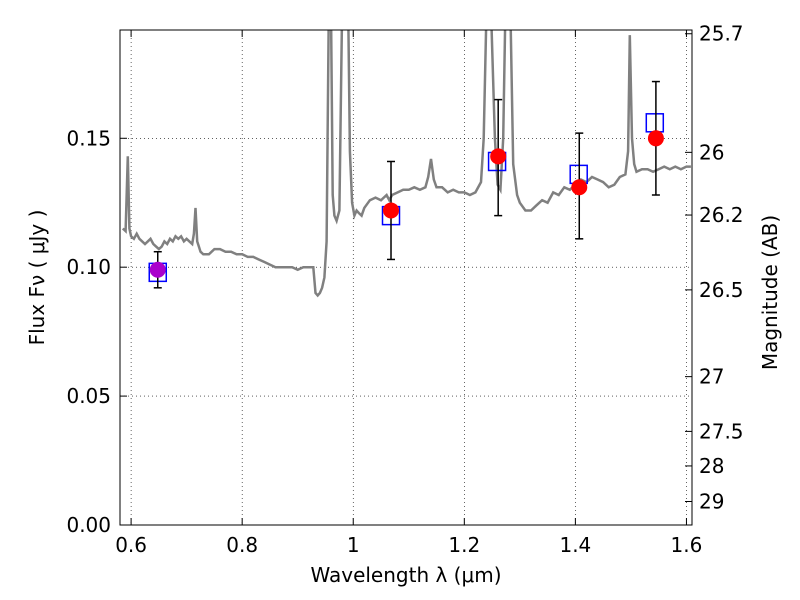  What do you see at coordinates (711, 152) in the screenshot?
I see `y2-tick-label: 26` at bounding box center [711, 152].